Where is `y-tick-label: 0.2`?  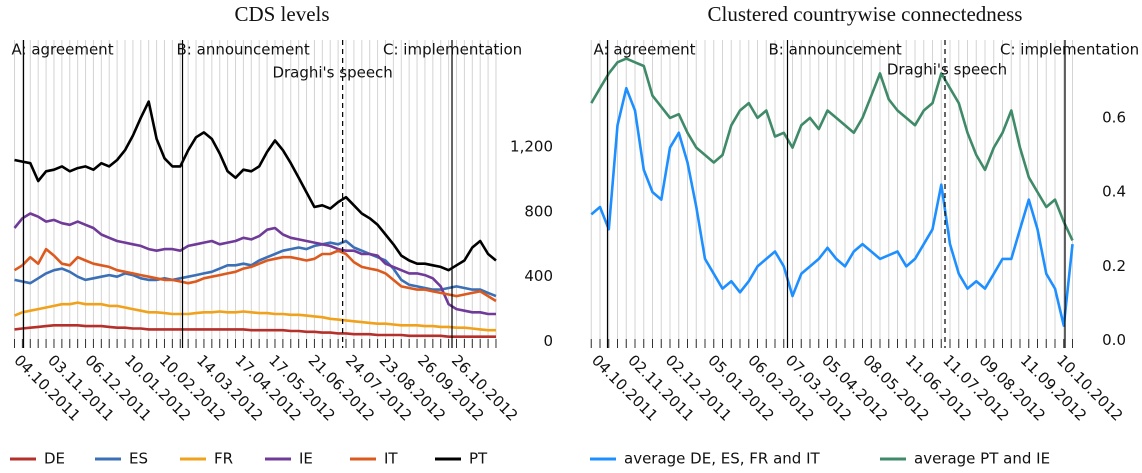 y-tick-label: 0.2 is located at coordinates (1114, 266).